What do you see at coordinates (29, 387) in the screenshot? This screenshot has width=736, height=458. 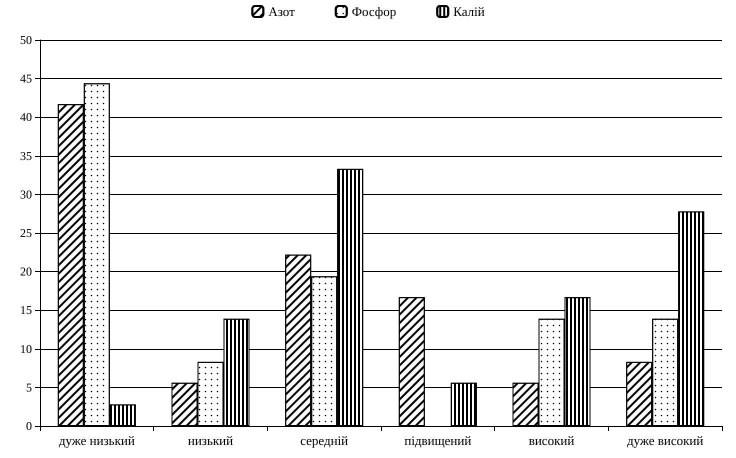 I see `y-tick-label: 5` at bounding box center [29, 387].